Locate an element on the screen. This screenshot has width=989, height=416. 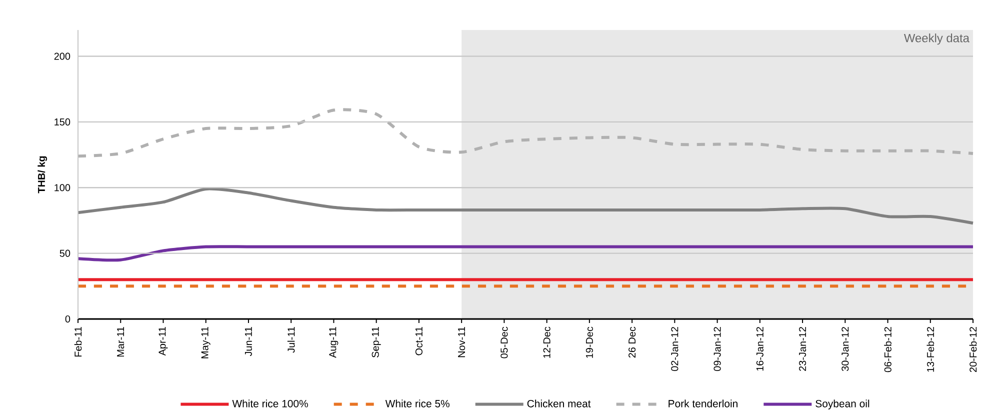
x-tick-label: 20-Feb-12 is located at coordinates (973, 349).